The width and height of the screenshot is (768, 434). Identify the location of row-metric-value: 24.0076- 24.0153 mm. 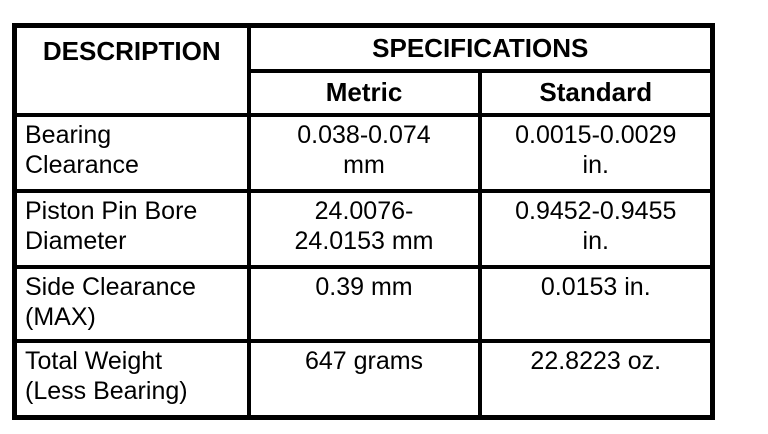
(364, 228).